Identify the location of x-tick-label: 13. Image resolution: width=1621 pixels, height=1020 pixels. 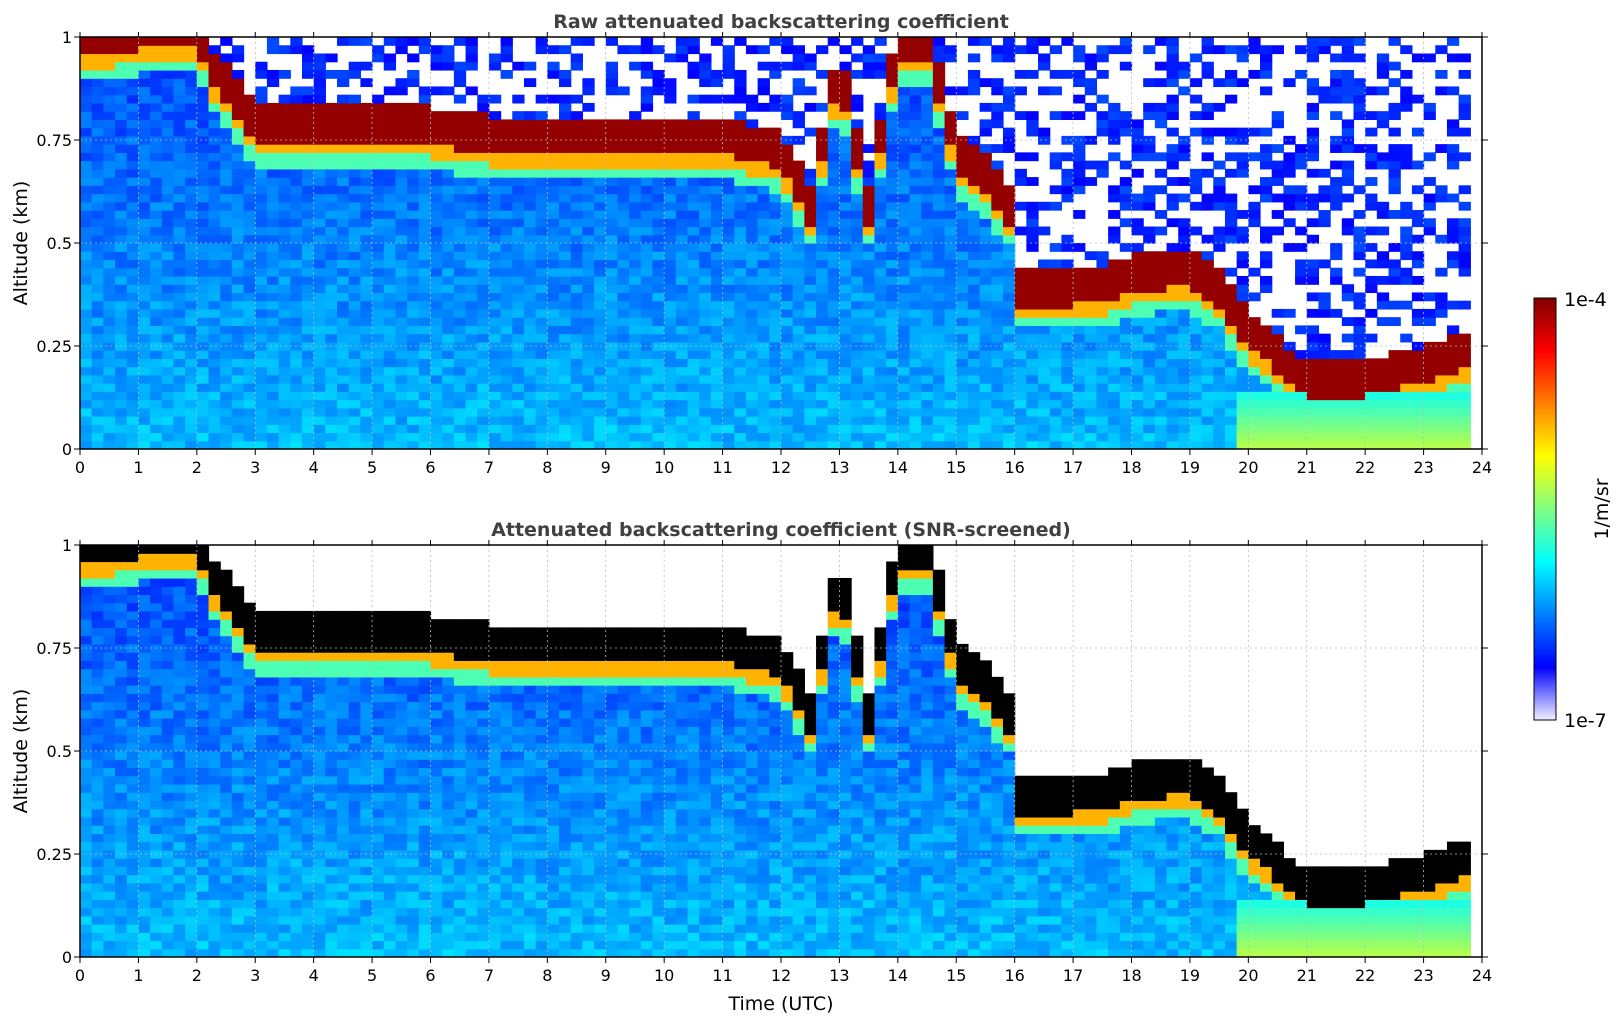
(839, 467).